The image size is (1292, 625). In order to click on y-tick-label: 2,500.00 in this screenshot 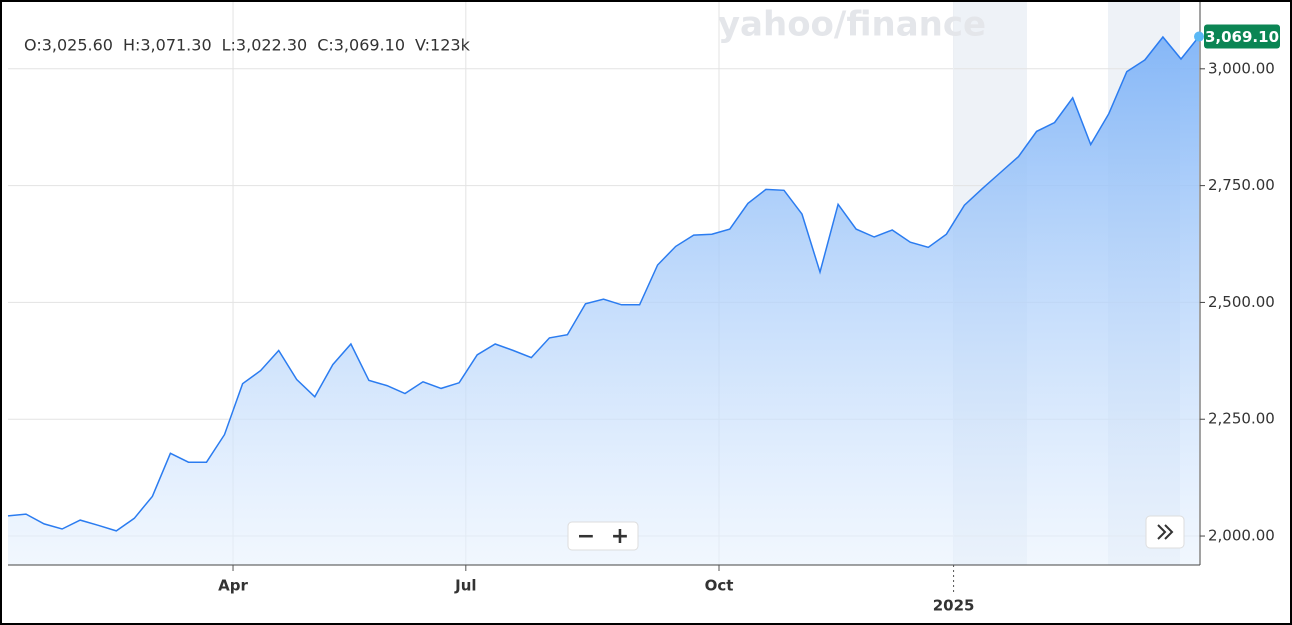, I will do `click(1241, 302)`.